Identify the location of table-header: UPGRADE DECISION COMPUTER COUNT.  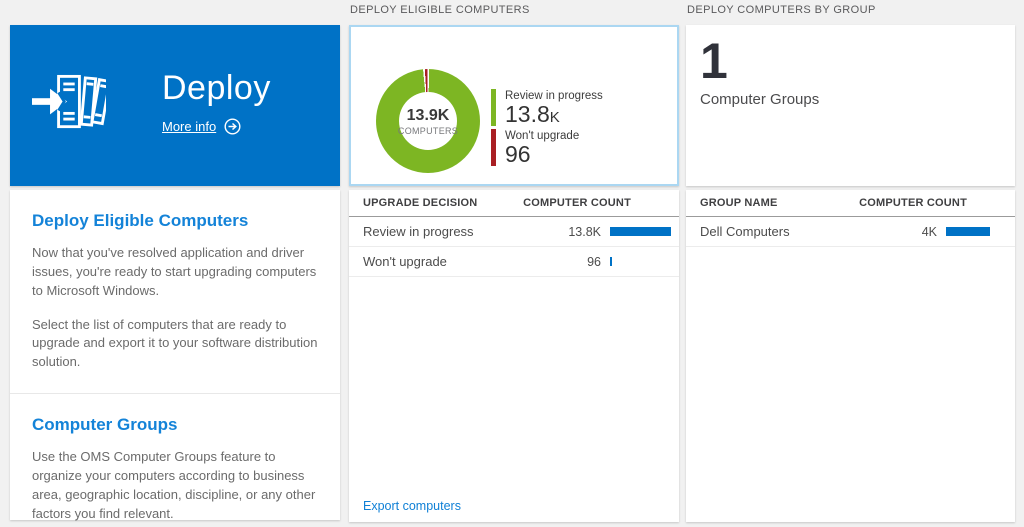
(514, 203).